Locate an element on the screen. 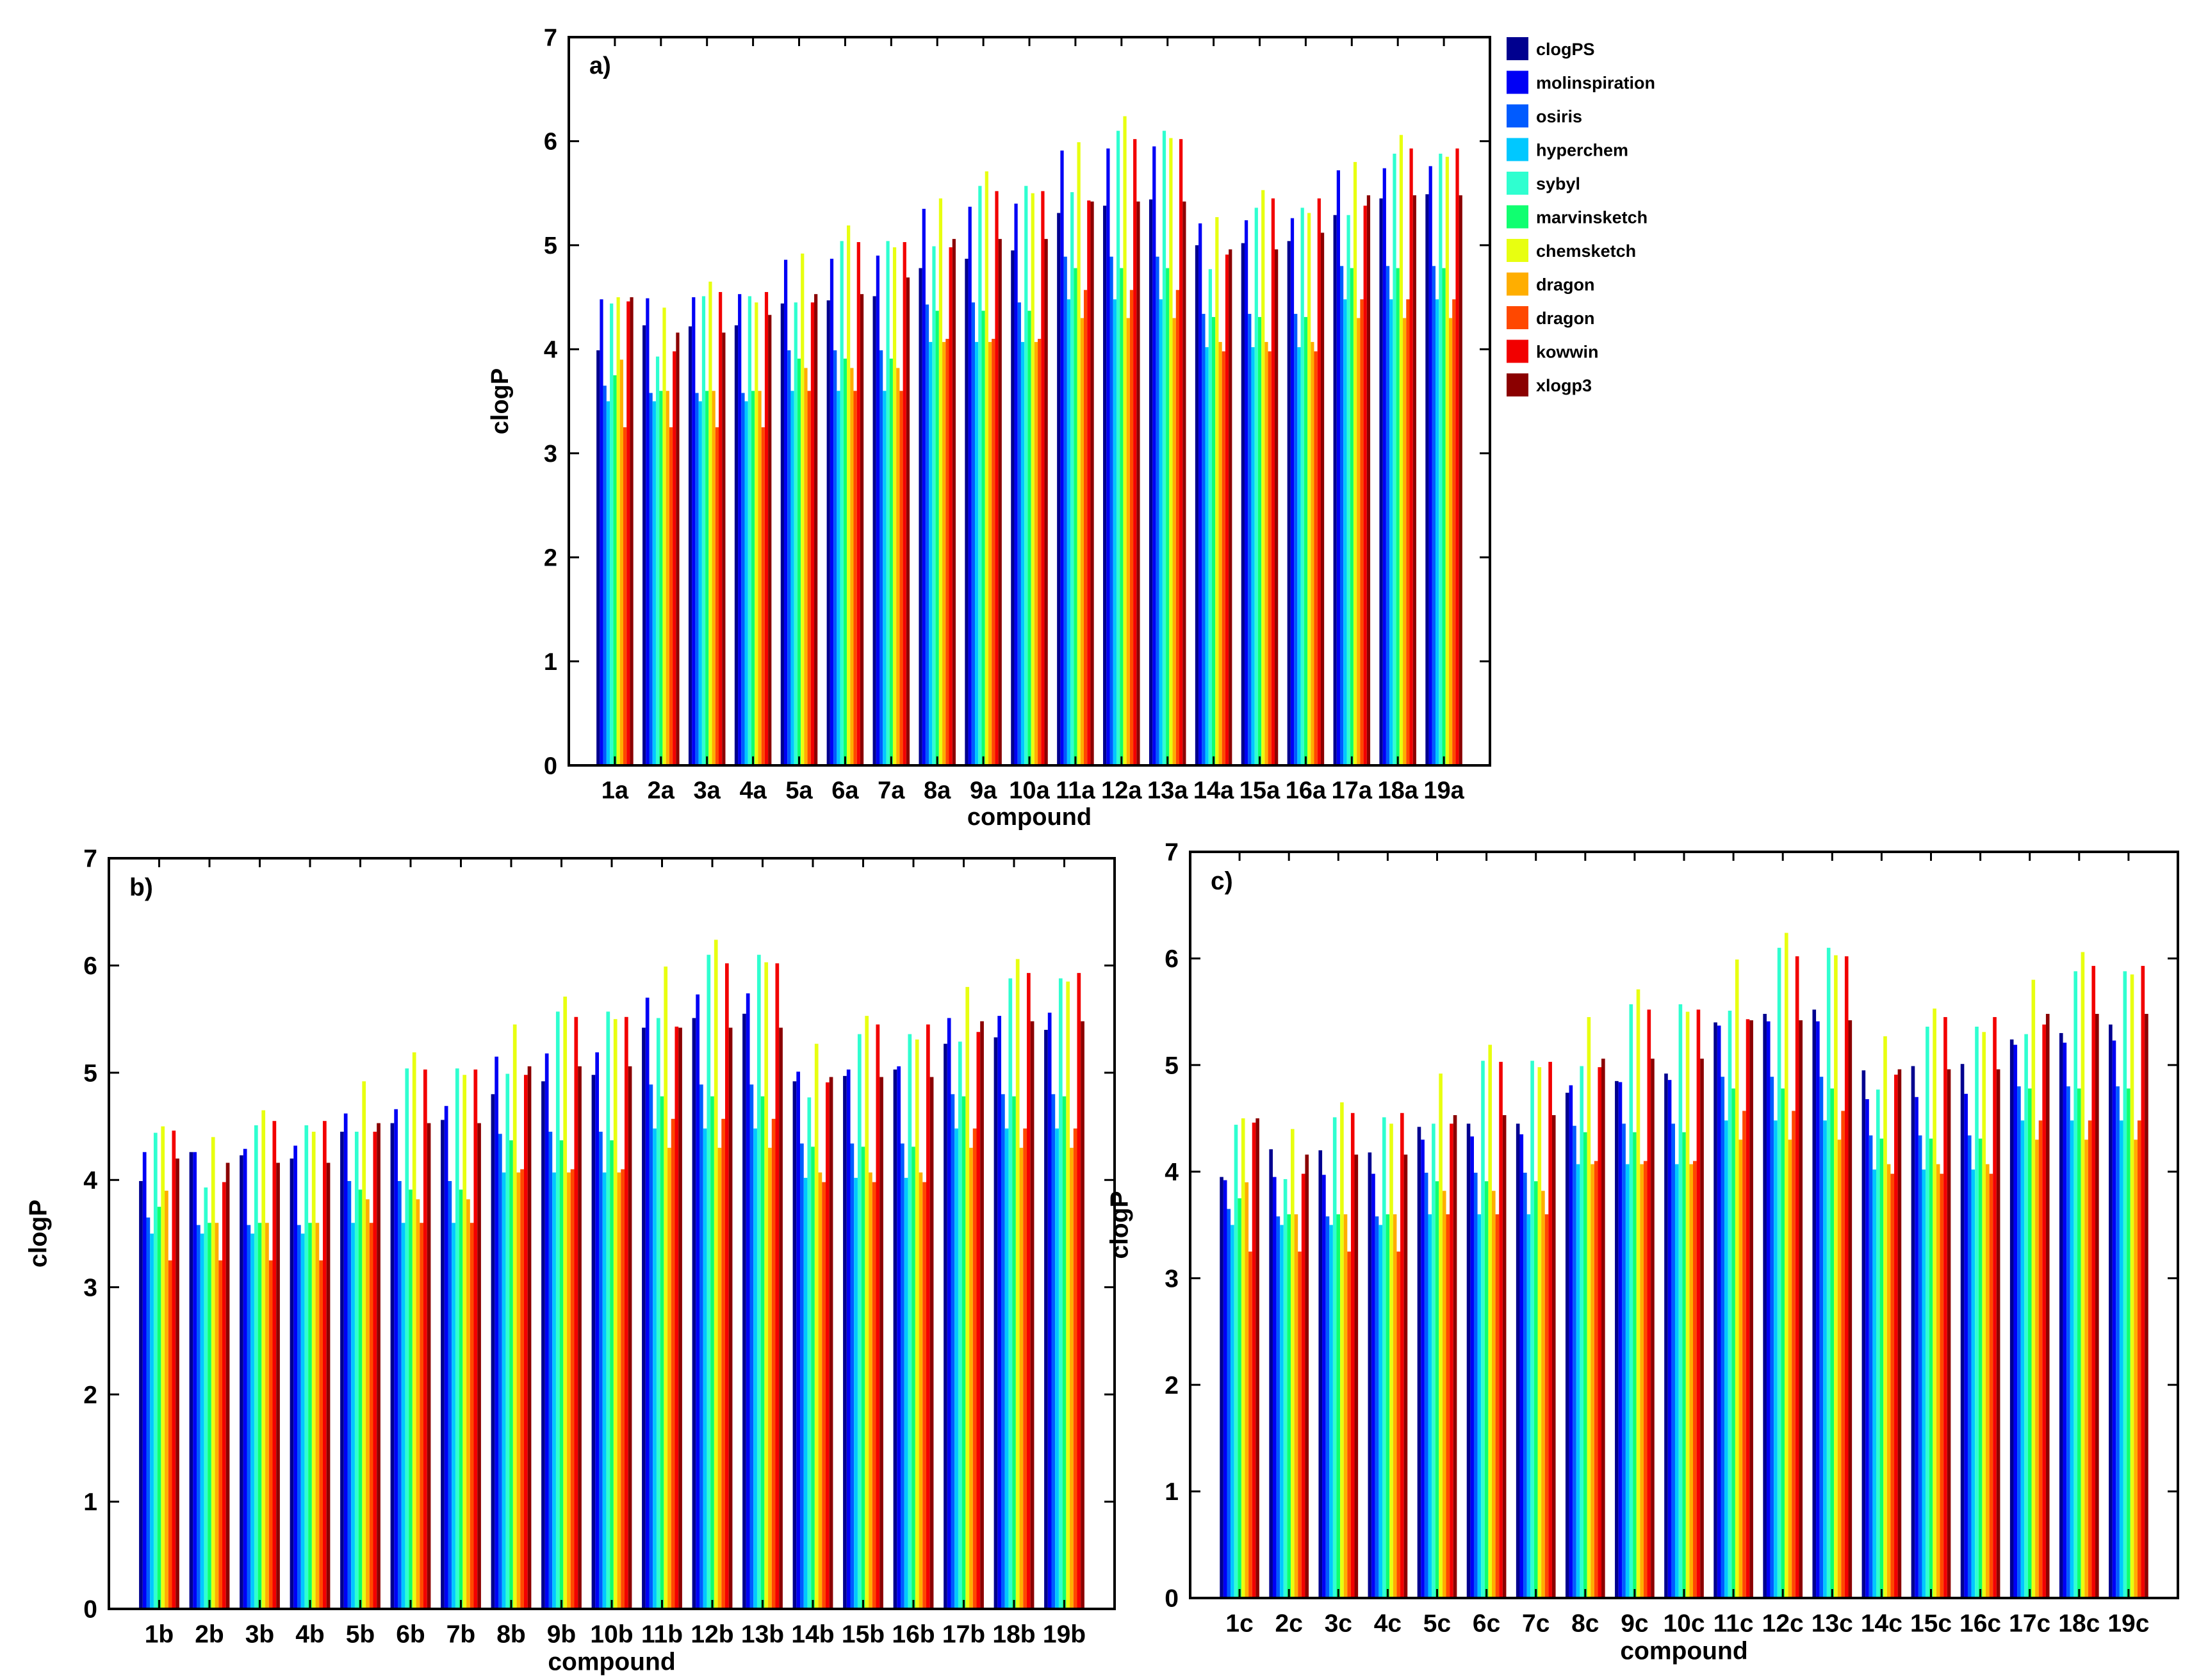 Image resolution: width=2192 pixels, height=1680 pixels. bar-11a-s1 is located at coordinates (1062, 458).